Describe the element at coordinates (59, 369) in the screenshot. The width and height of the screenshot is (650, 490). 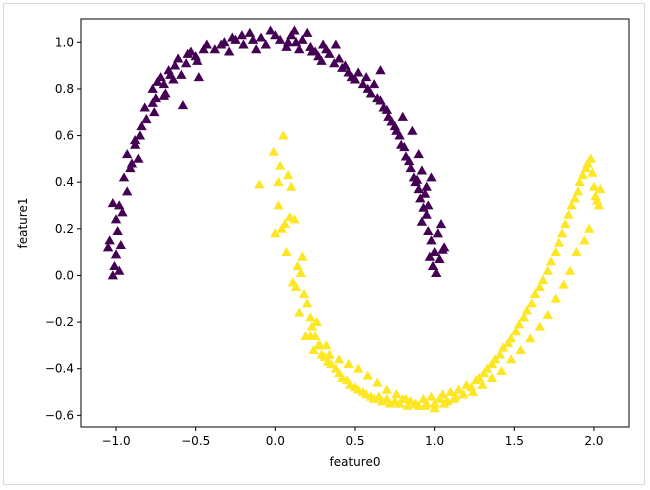
I see `y-tick-label: −0.4` at that location.